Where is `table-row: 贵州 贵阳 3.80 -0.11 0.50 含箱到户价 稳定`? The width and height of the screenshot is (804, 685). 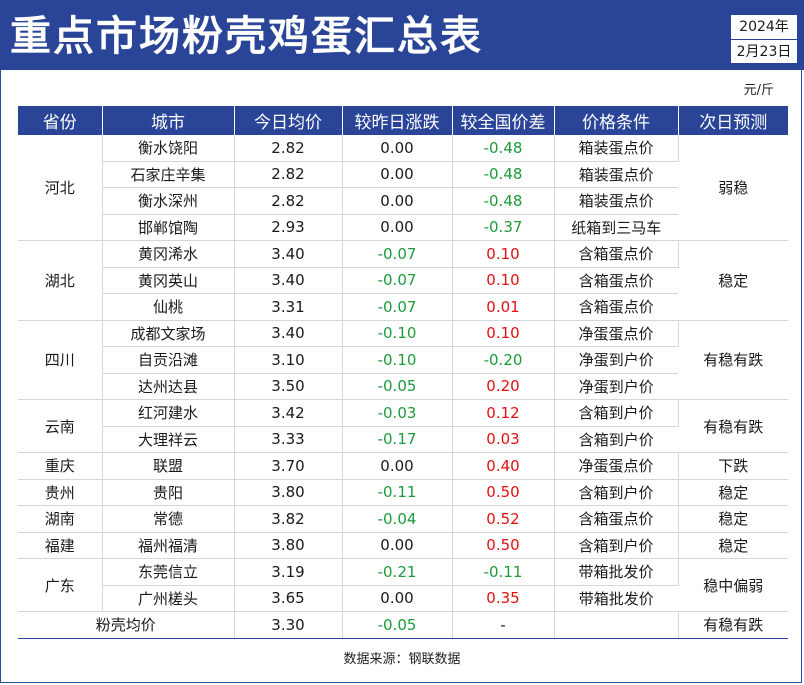 table-row: 贵州 贵阳 3.80 -0.11 0.50 含箱到户价 稳定 is located at coordinates (403, 492).